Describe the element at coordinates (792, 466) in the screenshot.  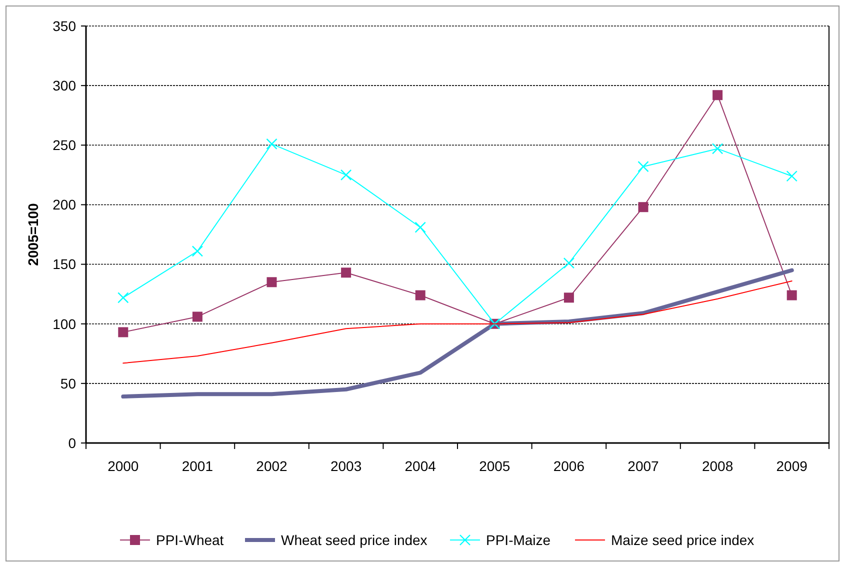
I see `x-tick-label: 2009` at that location.